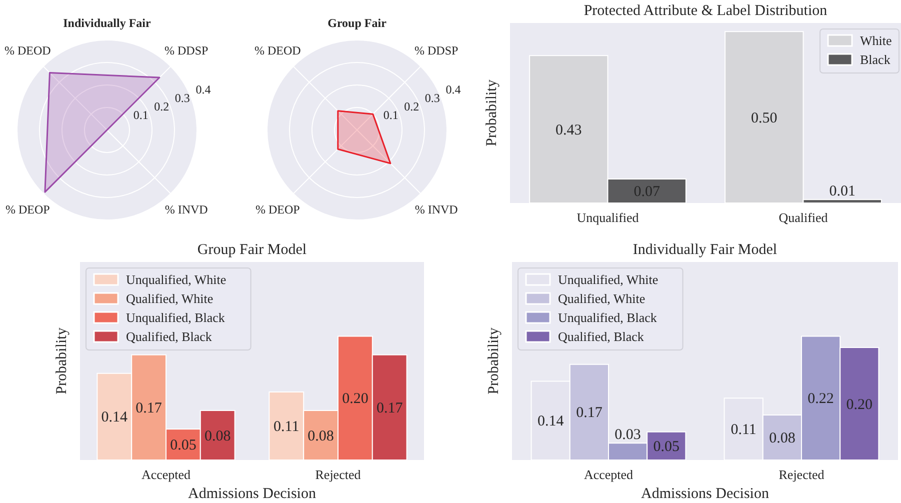  What do you see at coordinates (821, 399) in the screenshot?
I see `data-label: 0.22` at bounding box center [821, 399].